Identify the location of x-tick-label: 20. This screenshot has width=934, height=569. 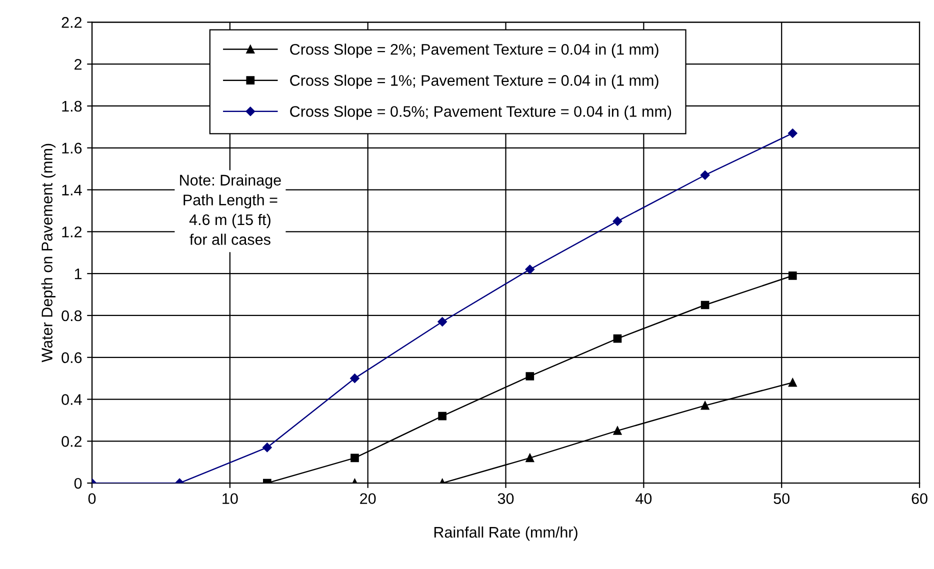
(368, 498).